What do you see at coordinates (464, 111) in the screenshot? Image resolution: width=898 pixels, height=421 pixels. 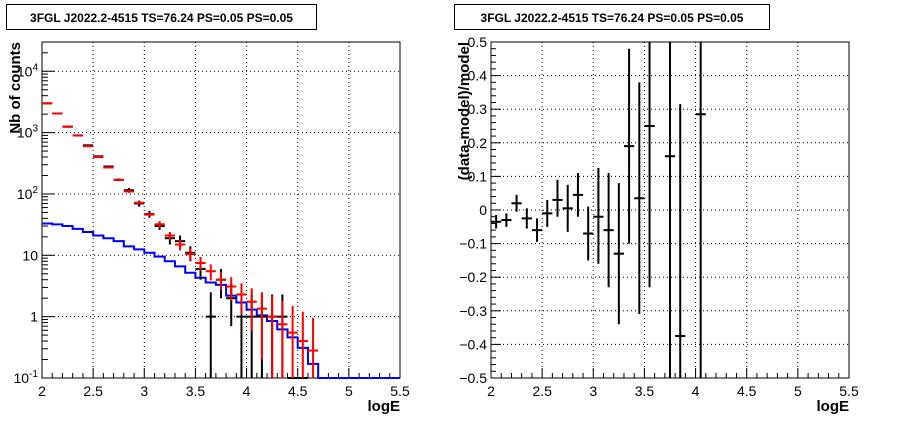 I see `y-axis-label: (data-model)/model` at bounding box center [464, 111].